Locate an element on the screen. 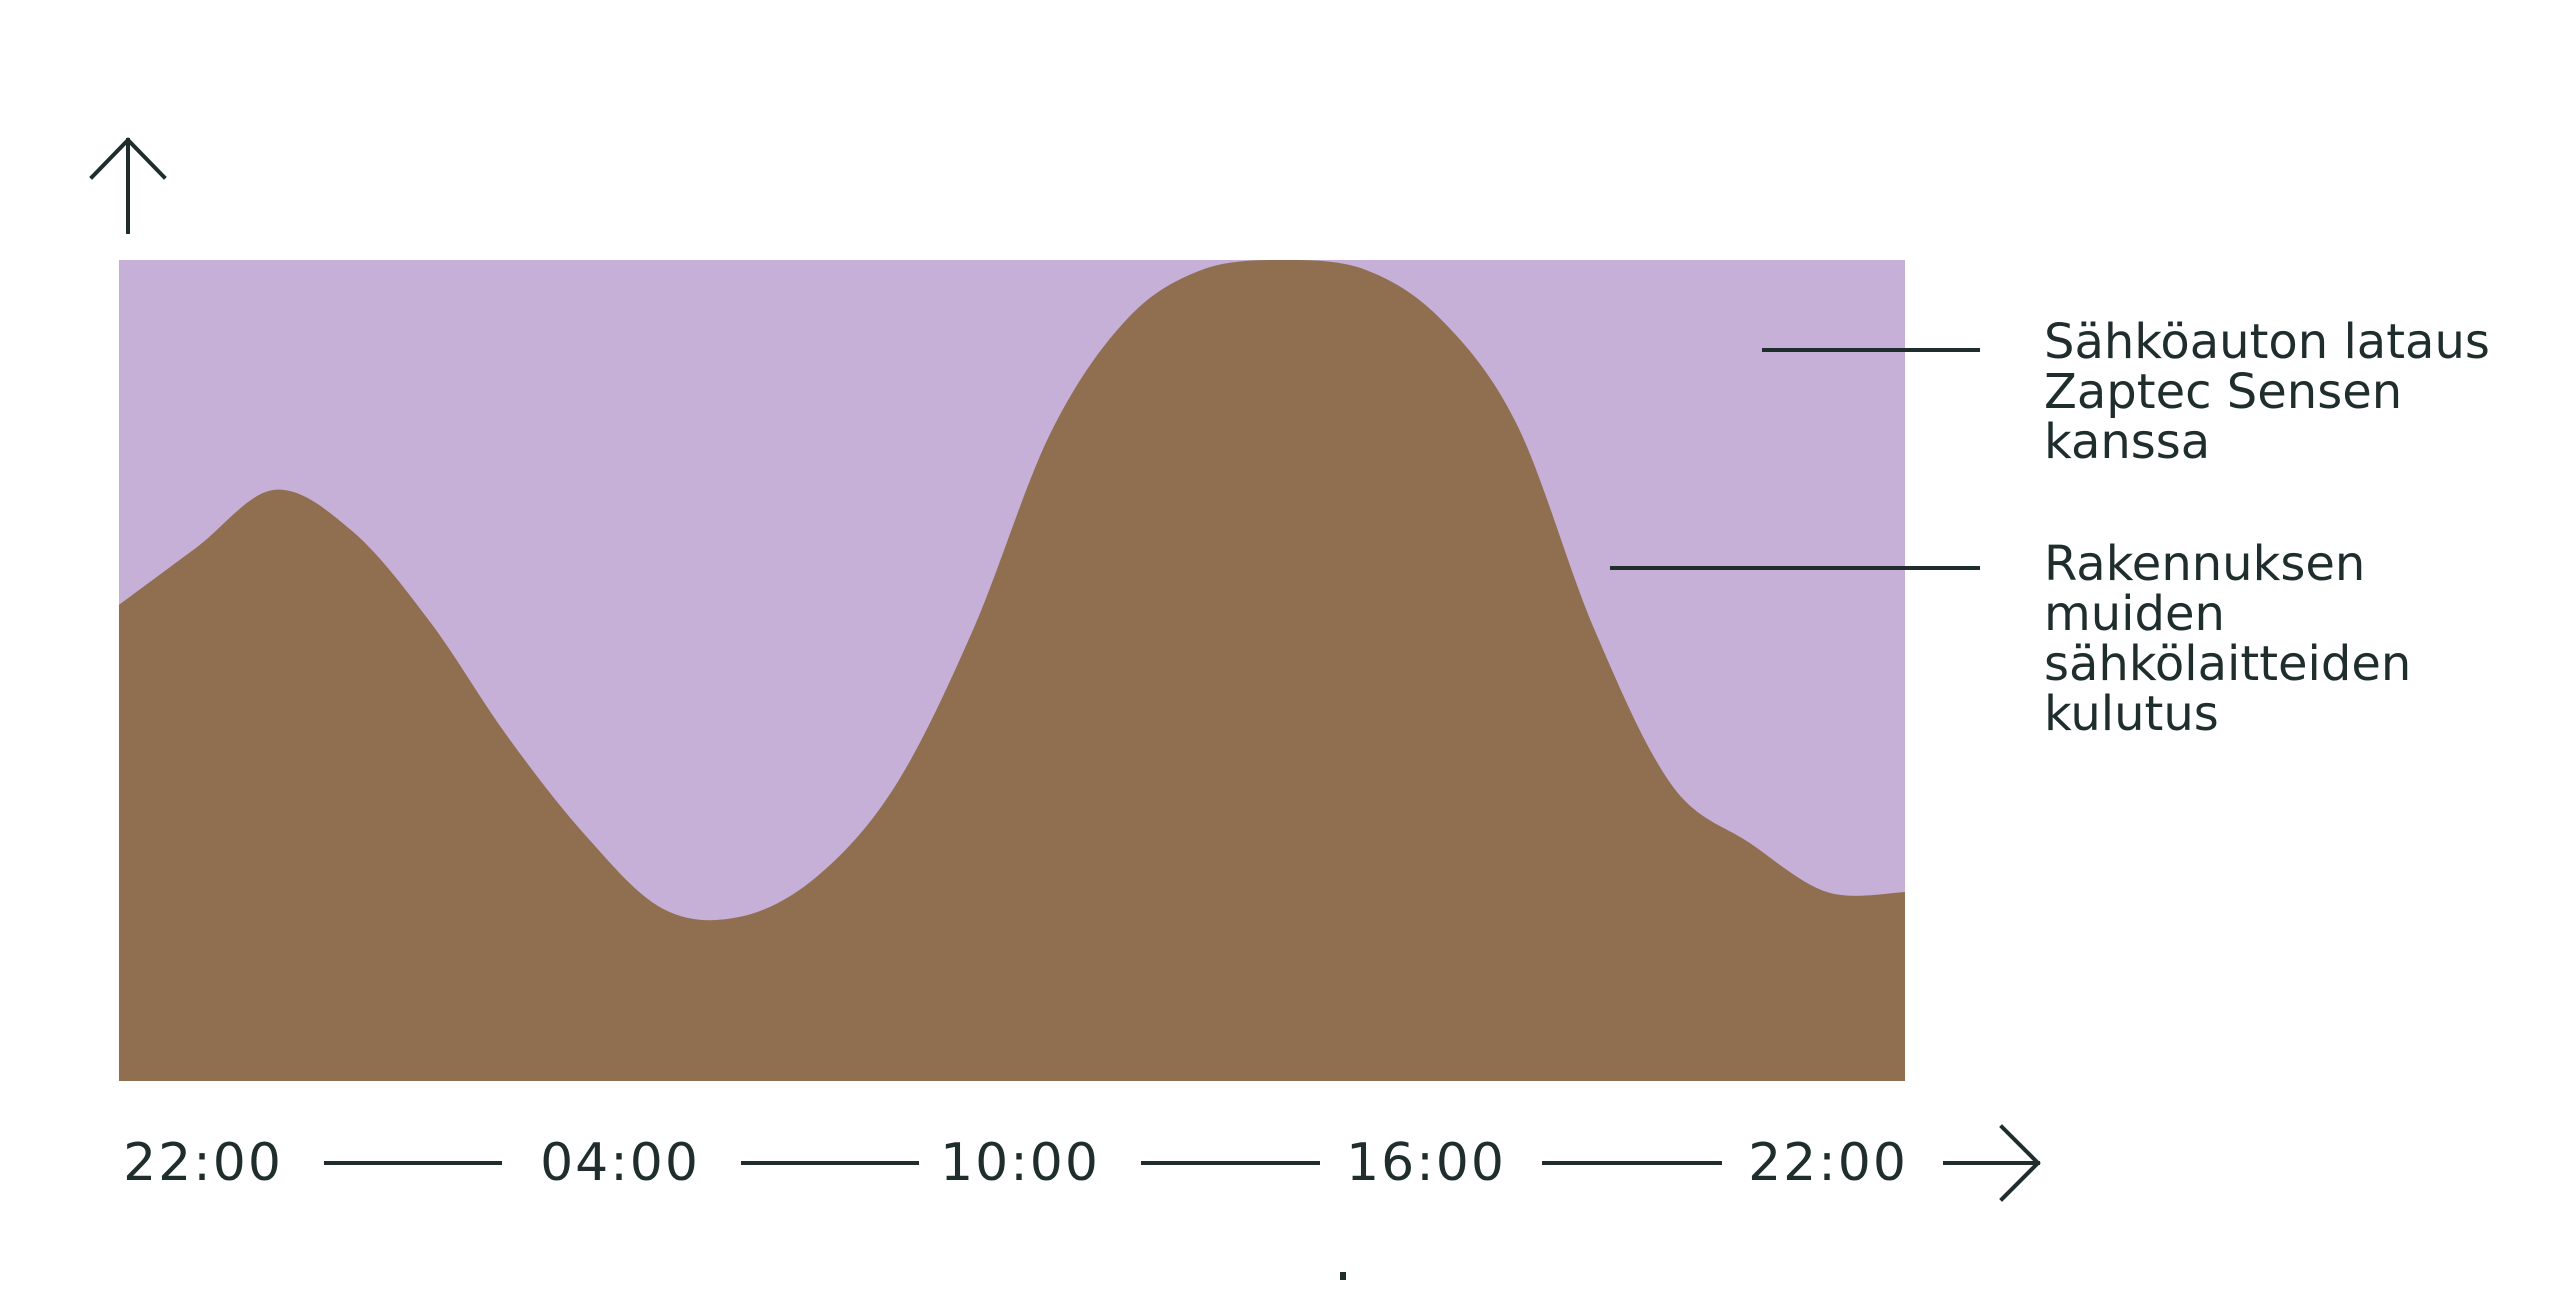  x-tick-label: 16:00 is located at coordinates (1426, 1163).